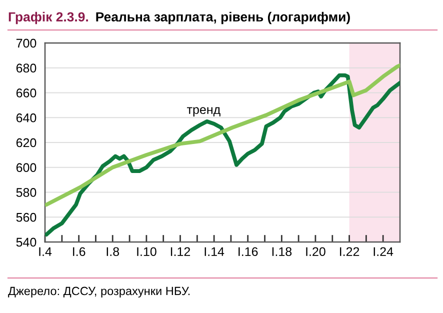  I want to click on y-tick-label: 700, so click(26, 43).